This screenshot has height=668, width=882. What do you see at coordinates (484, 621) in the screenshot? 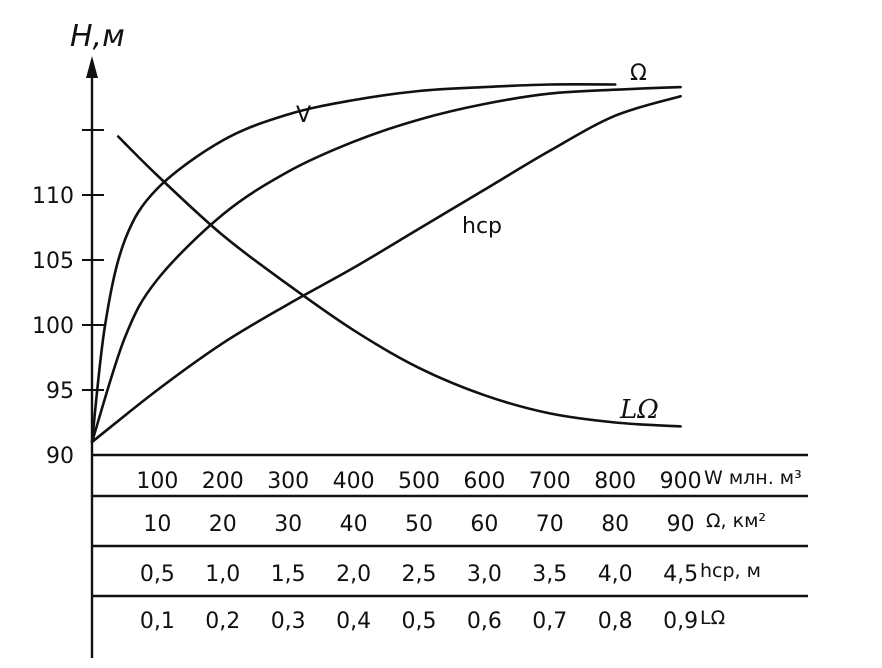
I see `scale-3-tick-label: 0,6` at bounding box center [484, 621].